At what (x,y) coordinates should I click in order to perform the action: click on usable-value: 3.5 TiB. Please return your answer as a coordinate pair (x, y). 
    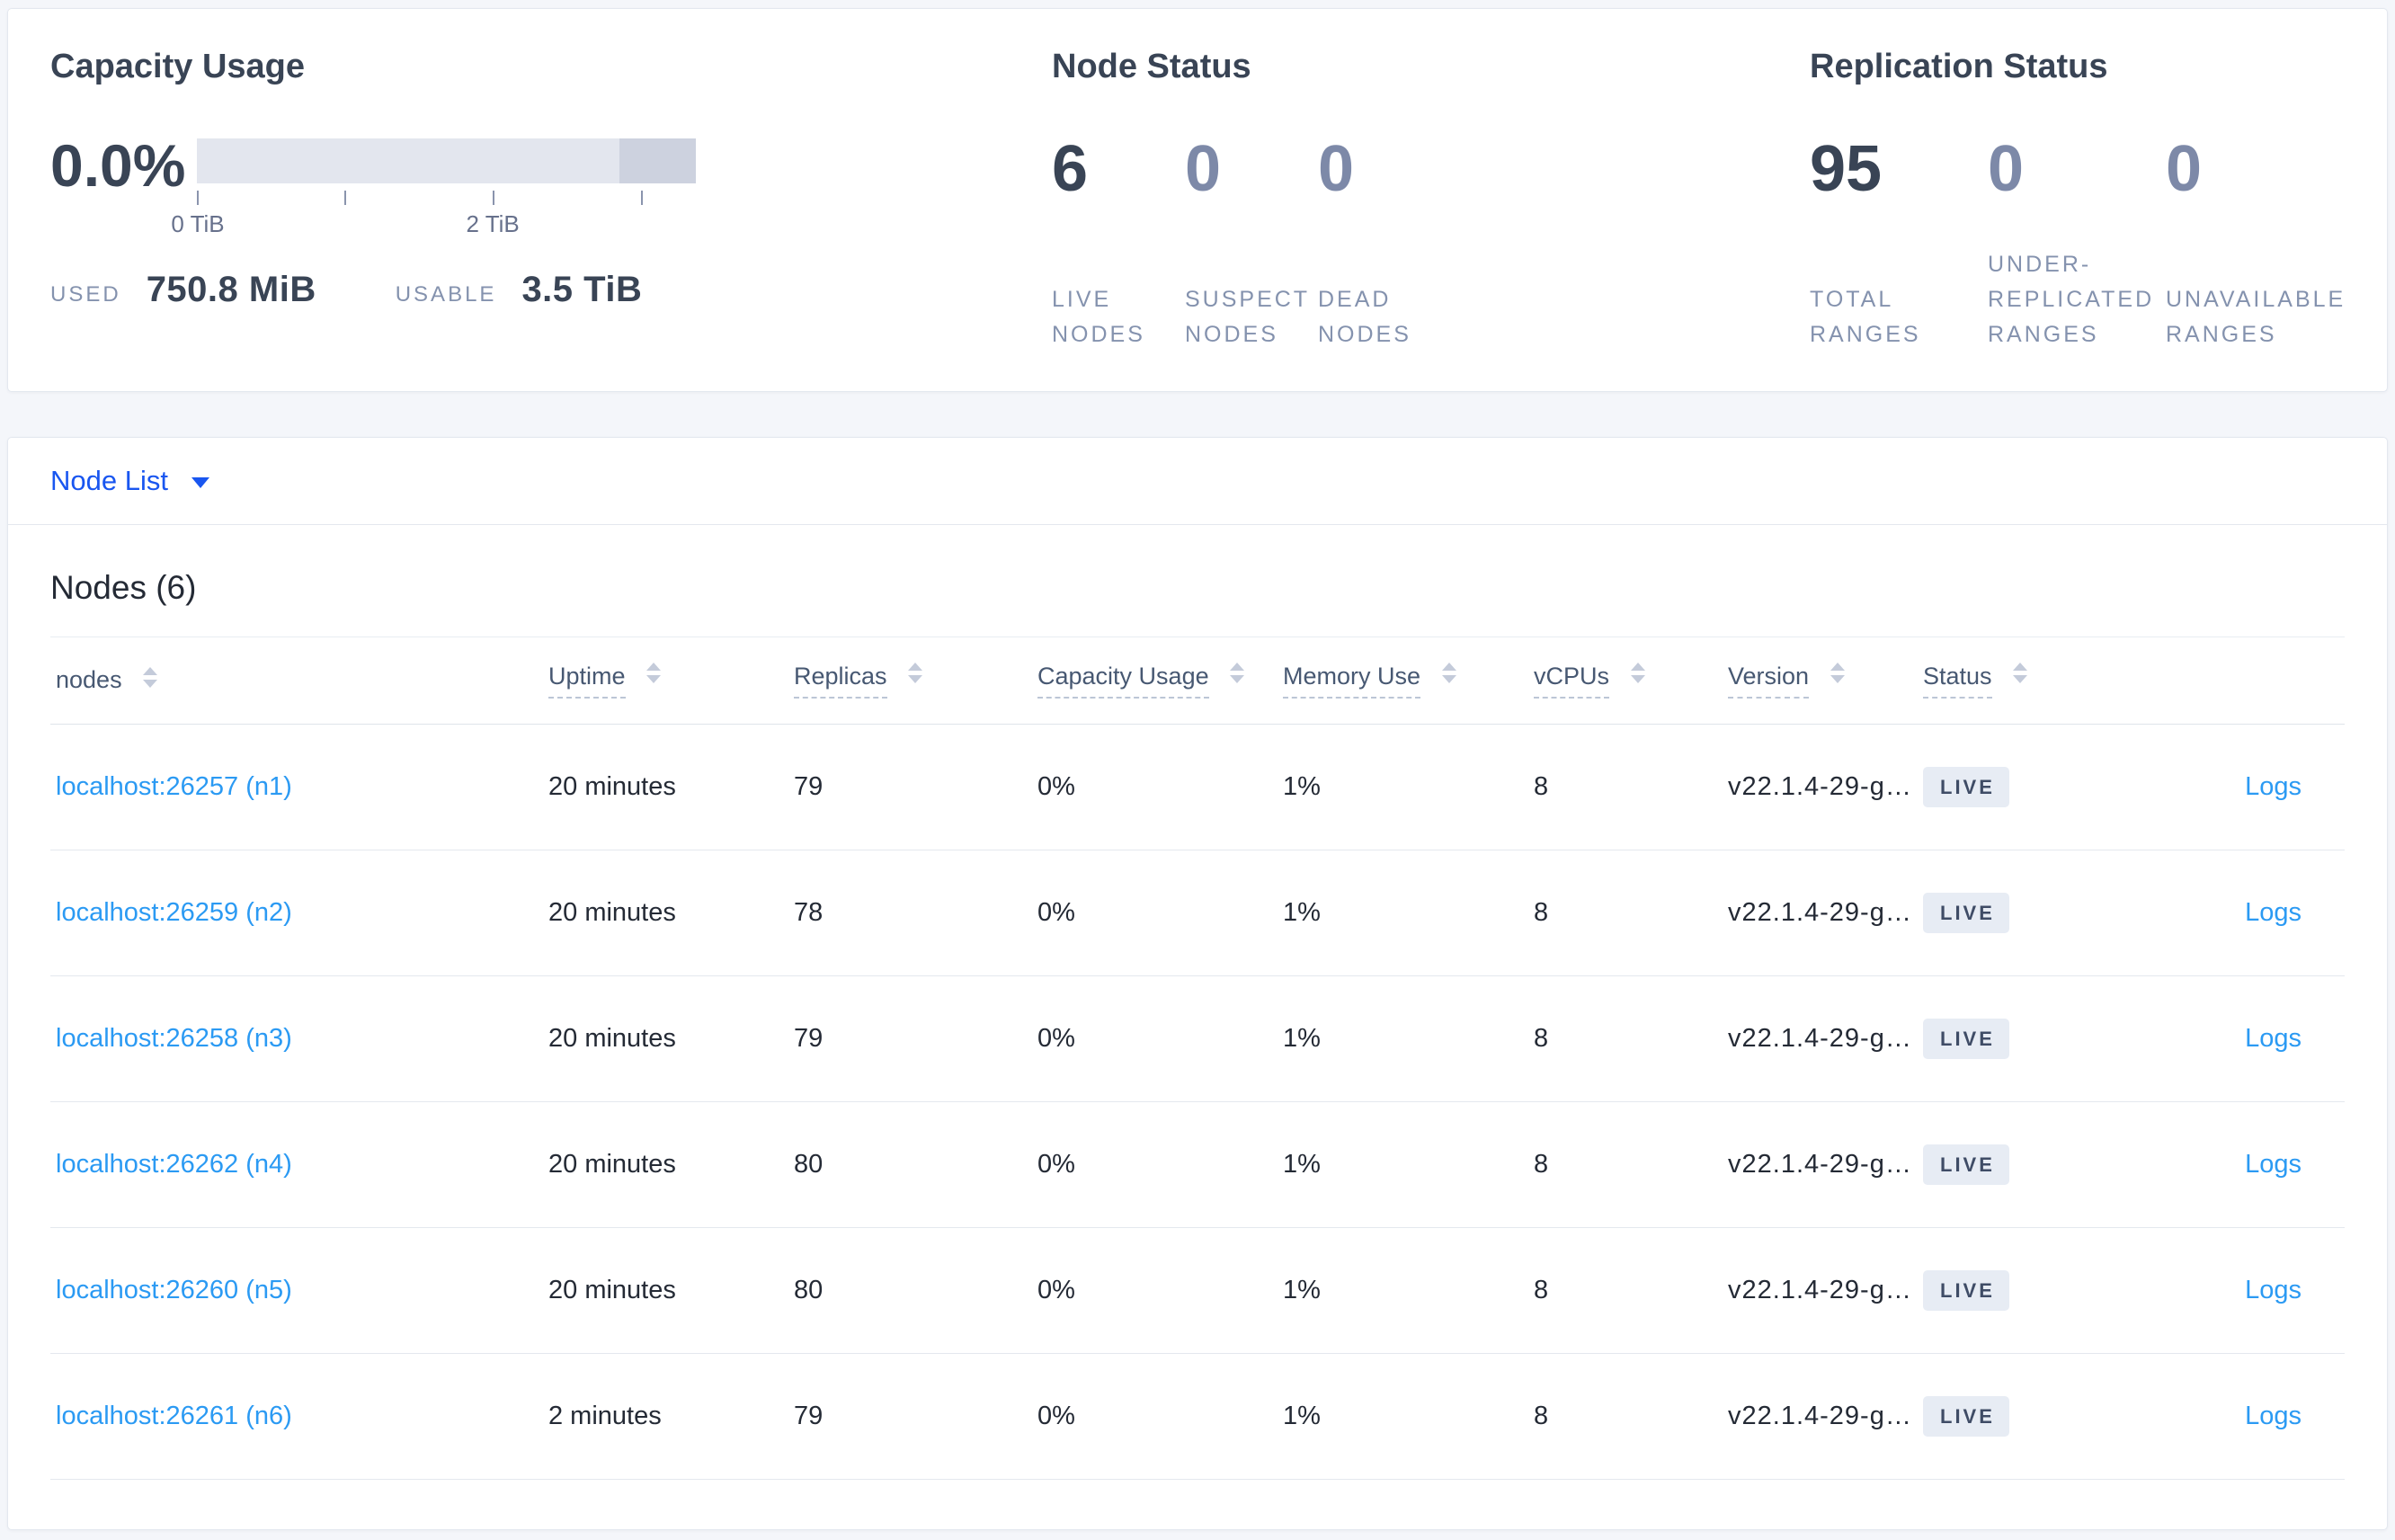
    Looking at the image, I should click on (582, 290).